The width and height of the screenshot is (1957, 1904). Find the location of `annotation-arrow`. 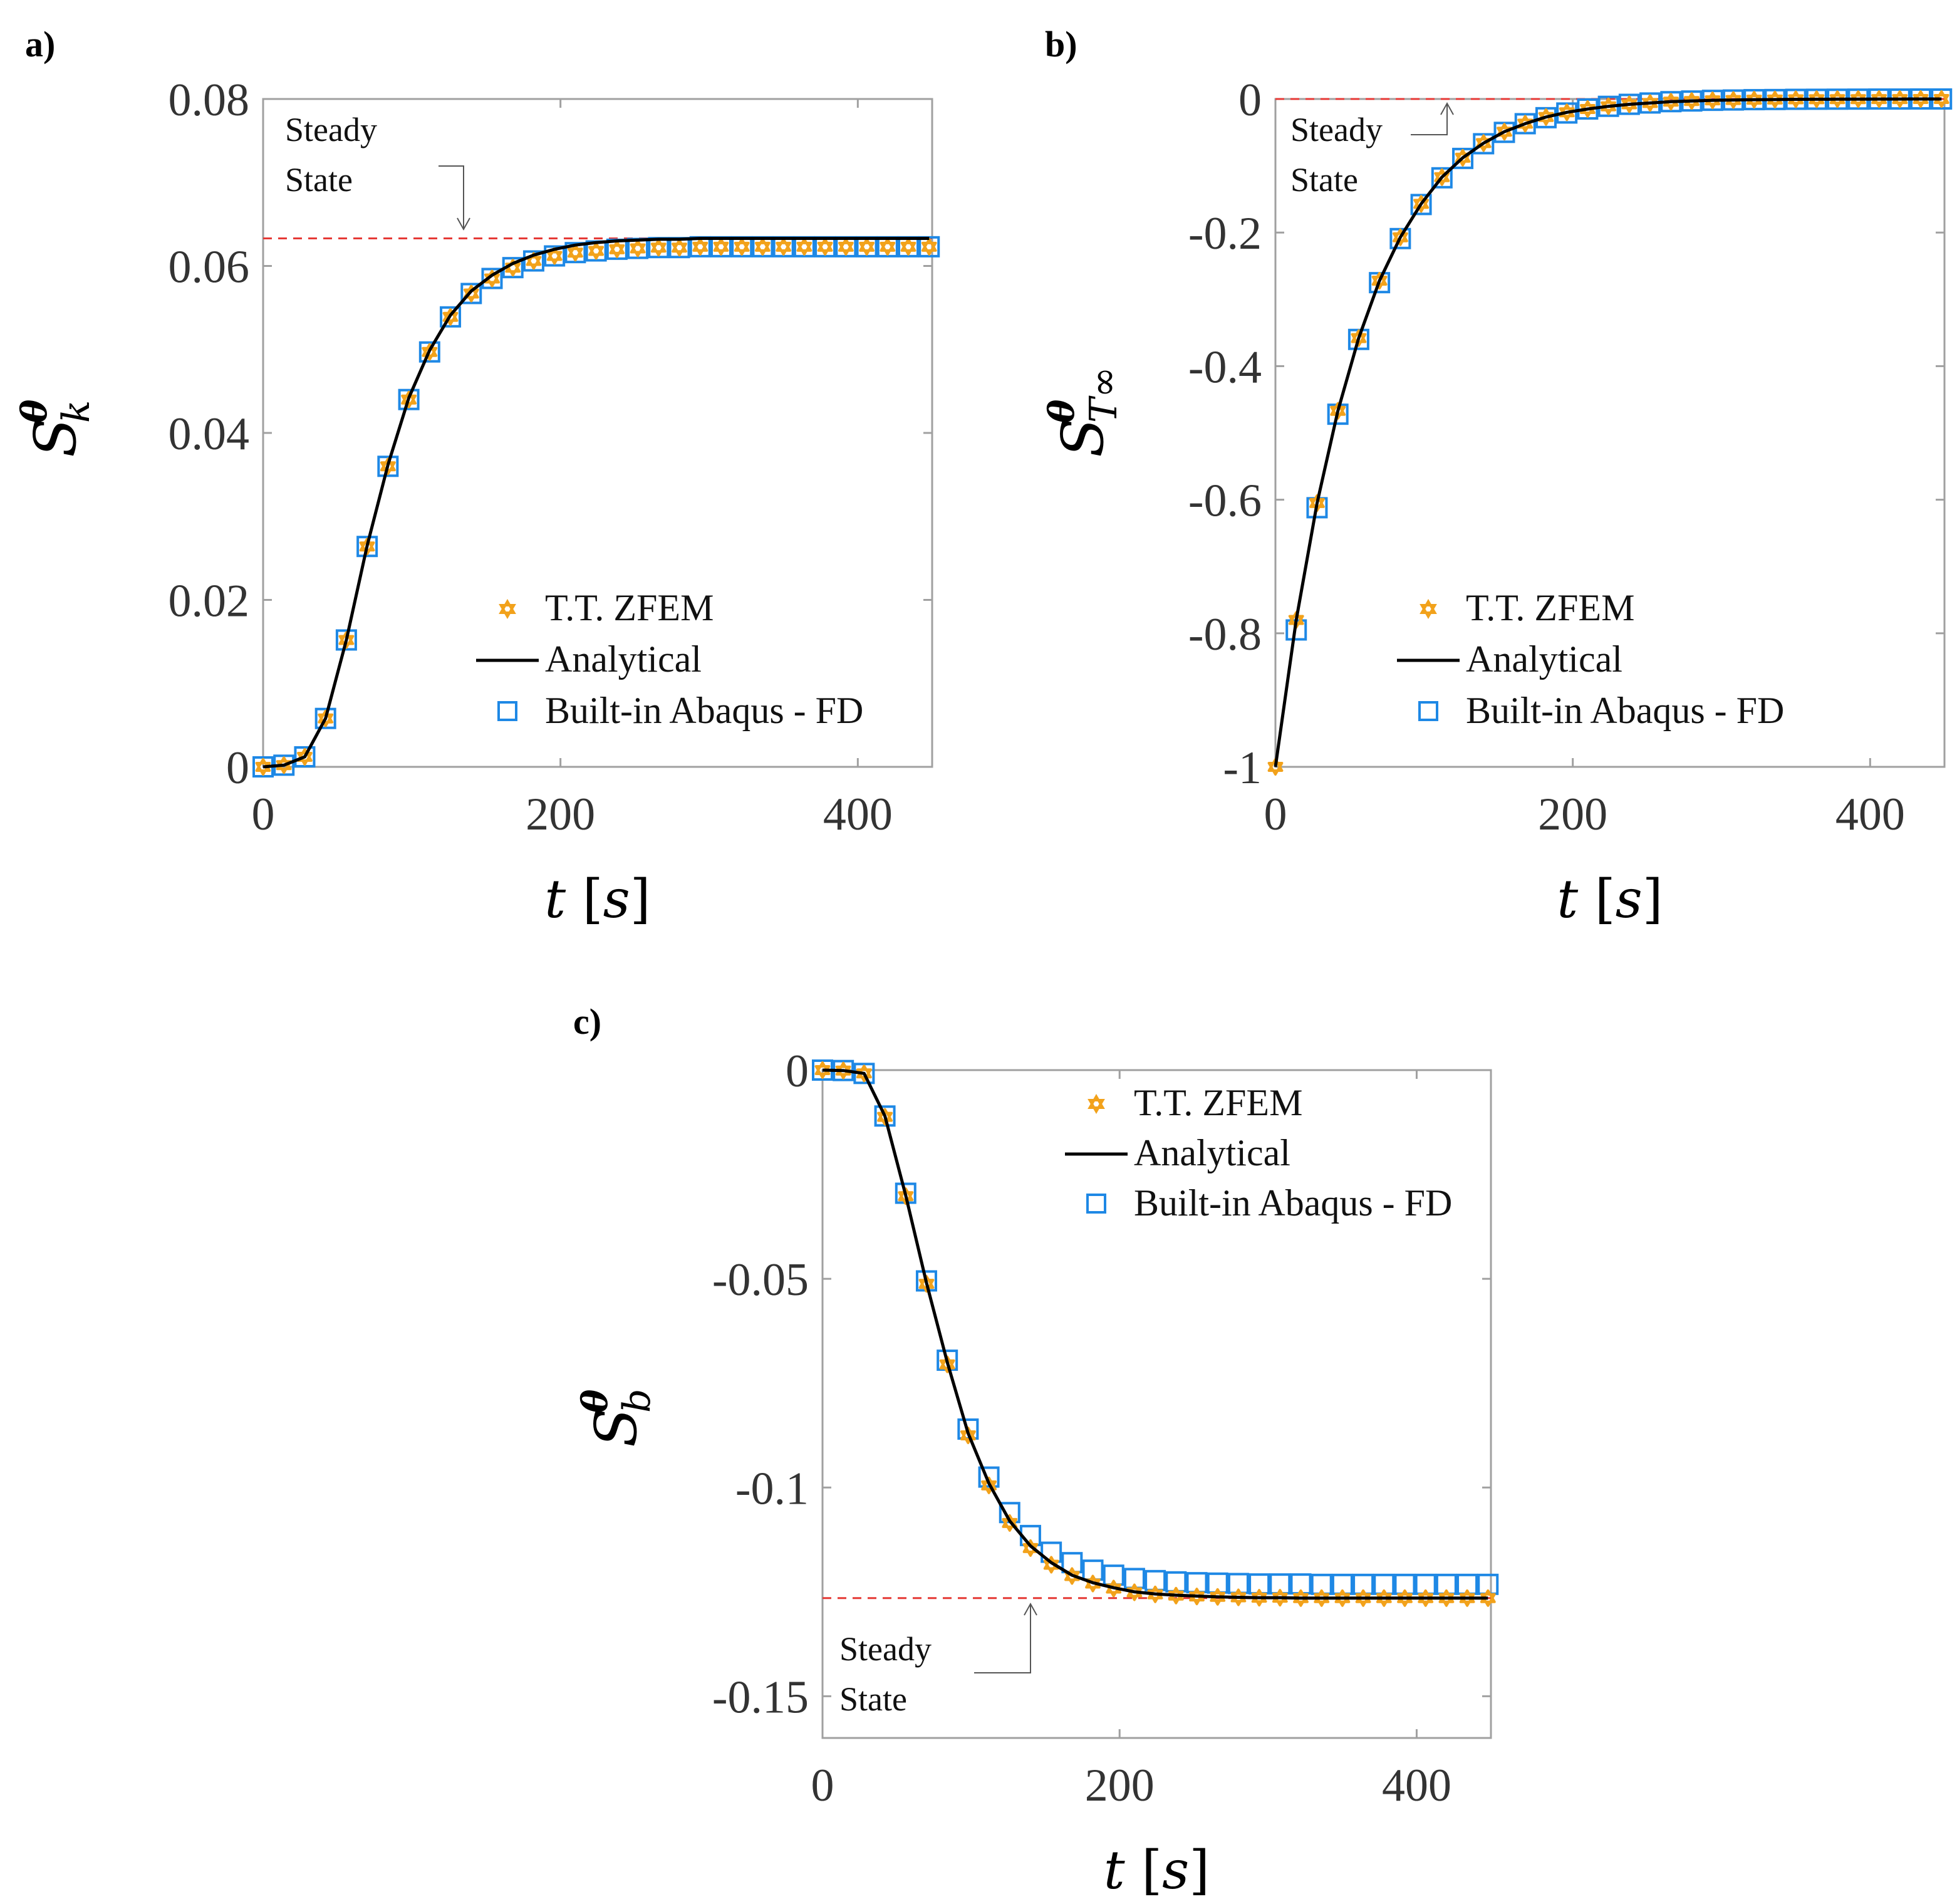

annotation-arrow is located at coordinates (1002, 1638).